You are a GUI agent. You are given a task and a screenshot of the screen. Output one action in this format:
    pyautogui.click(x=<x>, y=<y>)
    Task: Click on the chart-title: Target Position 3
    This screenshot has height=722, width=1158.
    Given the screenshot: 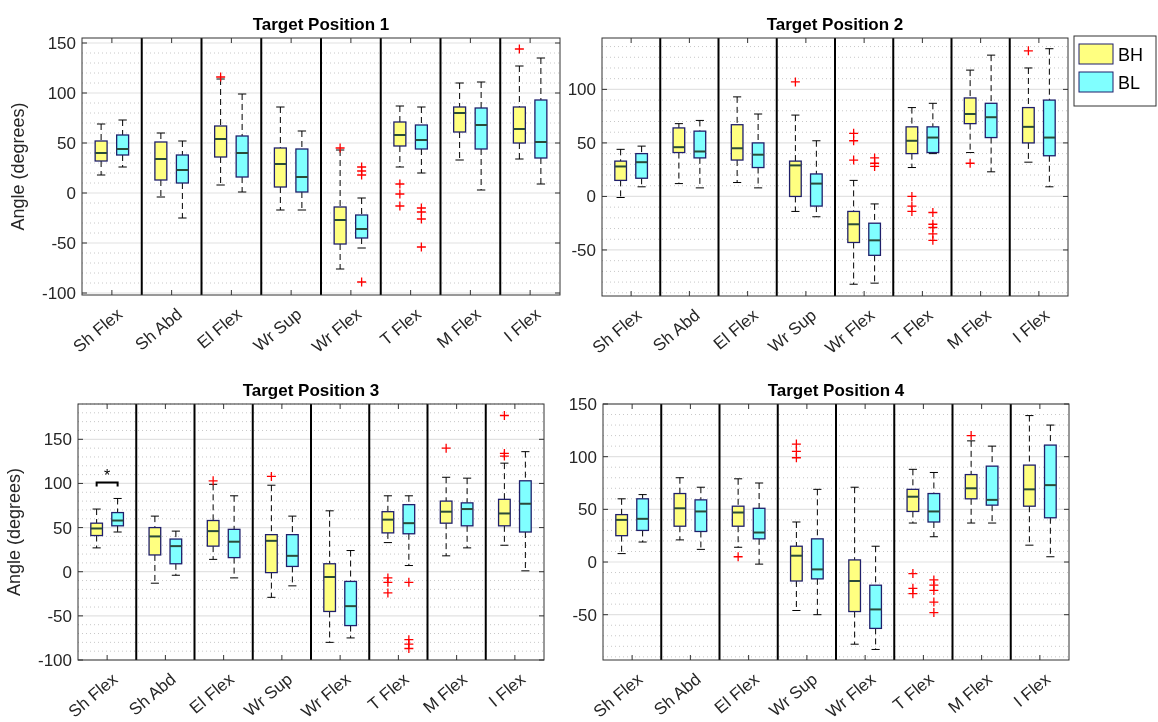 What is the action you would take?
    pyautogui.click(x=311, y=390)
    